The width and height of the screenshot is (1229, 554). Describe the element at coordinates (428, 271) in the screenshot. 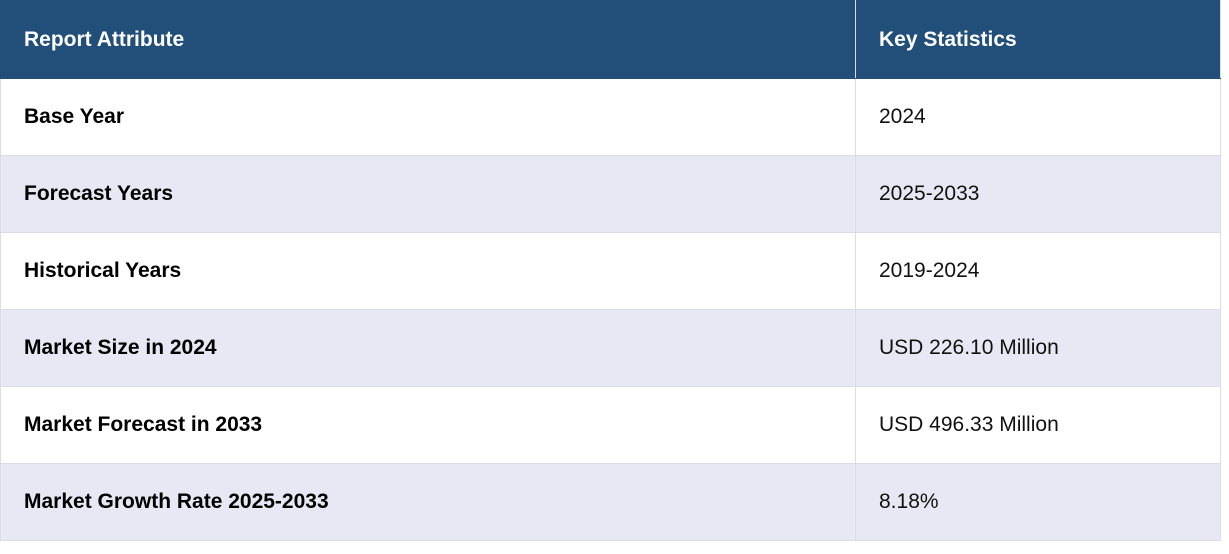

I see `attribute-cell: Historical Years` at that location.